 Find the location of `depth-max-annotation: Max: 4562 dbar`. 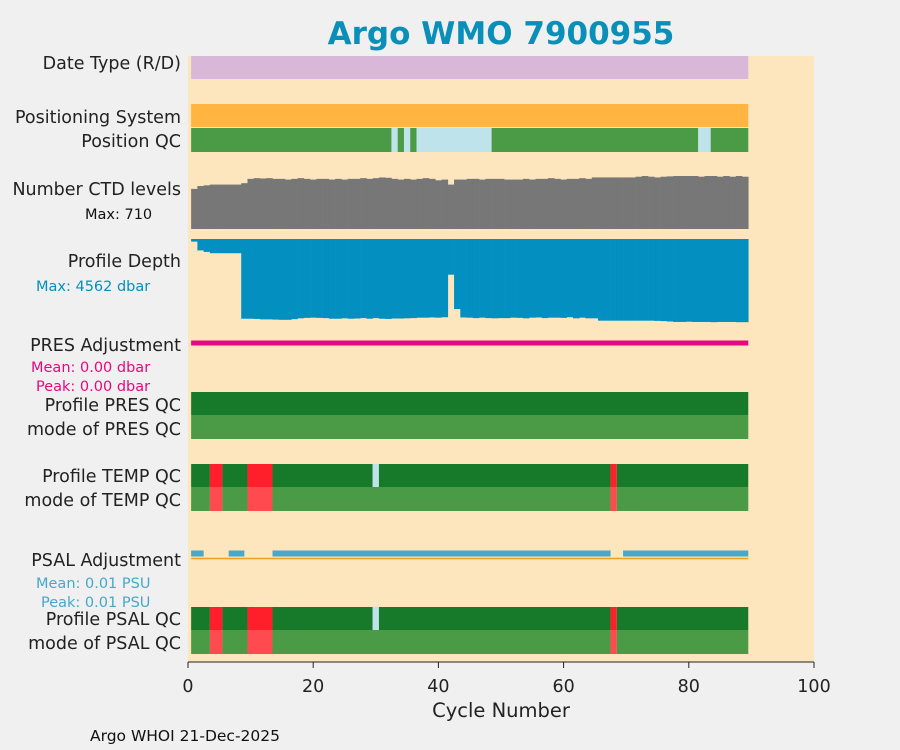

depth-max-annotation: Max: 4562 dbar is located at coordinates (93, 287).